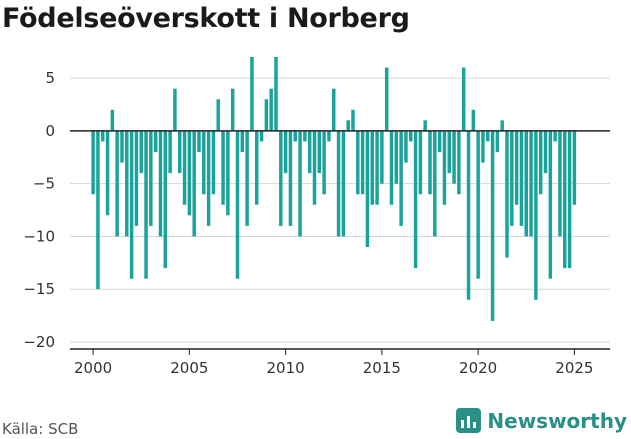 The height and width of the screenshot is (439, 631). What do you see at coordinates (93, 368) in the screenshot?
I see `x-tick-label: 2000` at bounding box center [93, 368].